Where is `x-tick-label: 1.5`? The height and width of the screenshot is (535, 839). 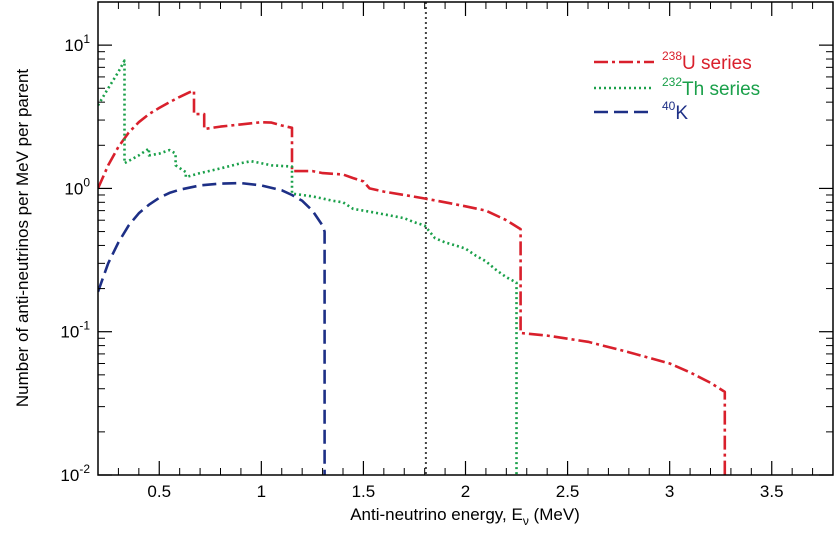 x-tick-label: 1.5 is located at coordinates (364, 491).